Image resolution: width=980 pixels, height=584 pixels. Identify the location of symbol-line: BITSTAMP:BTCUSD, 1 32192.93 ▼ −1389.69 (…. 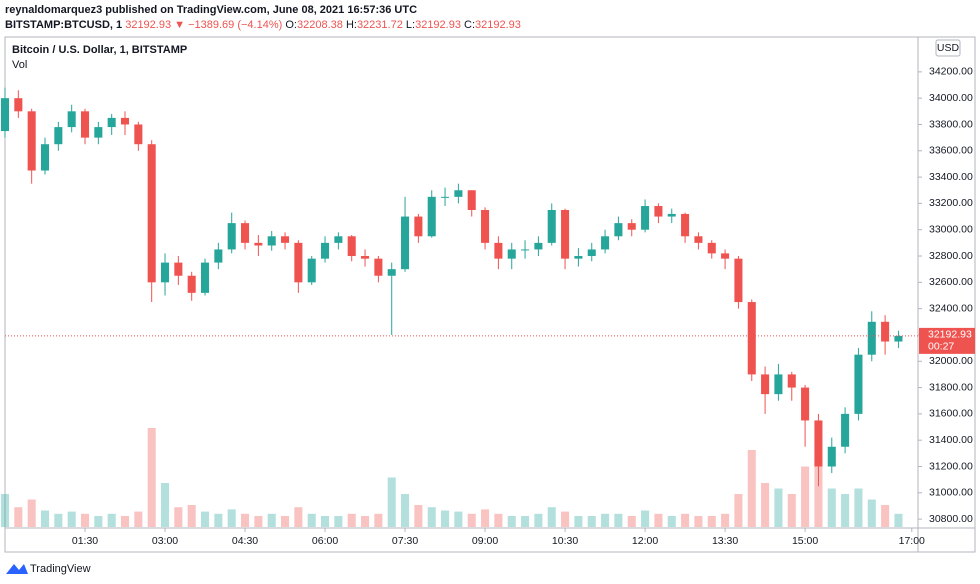
(263, 25).